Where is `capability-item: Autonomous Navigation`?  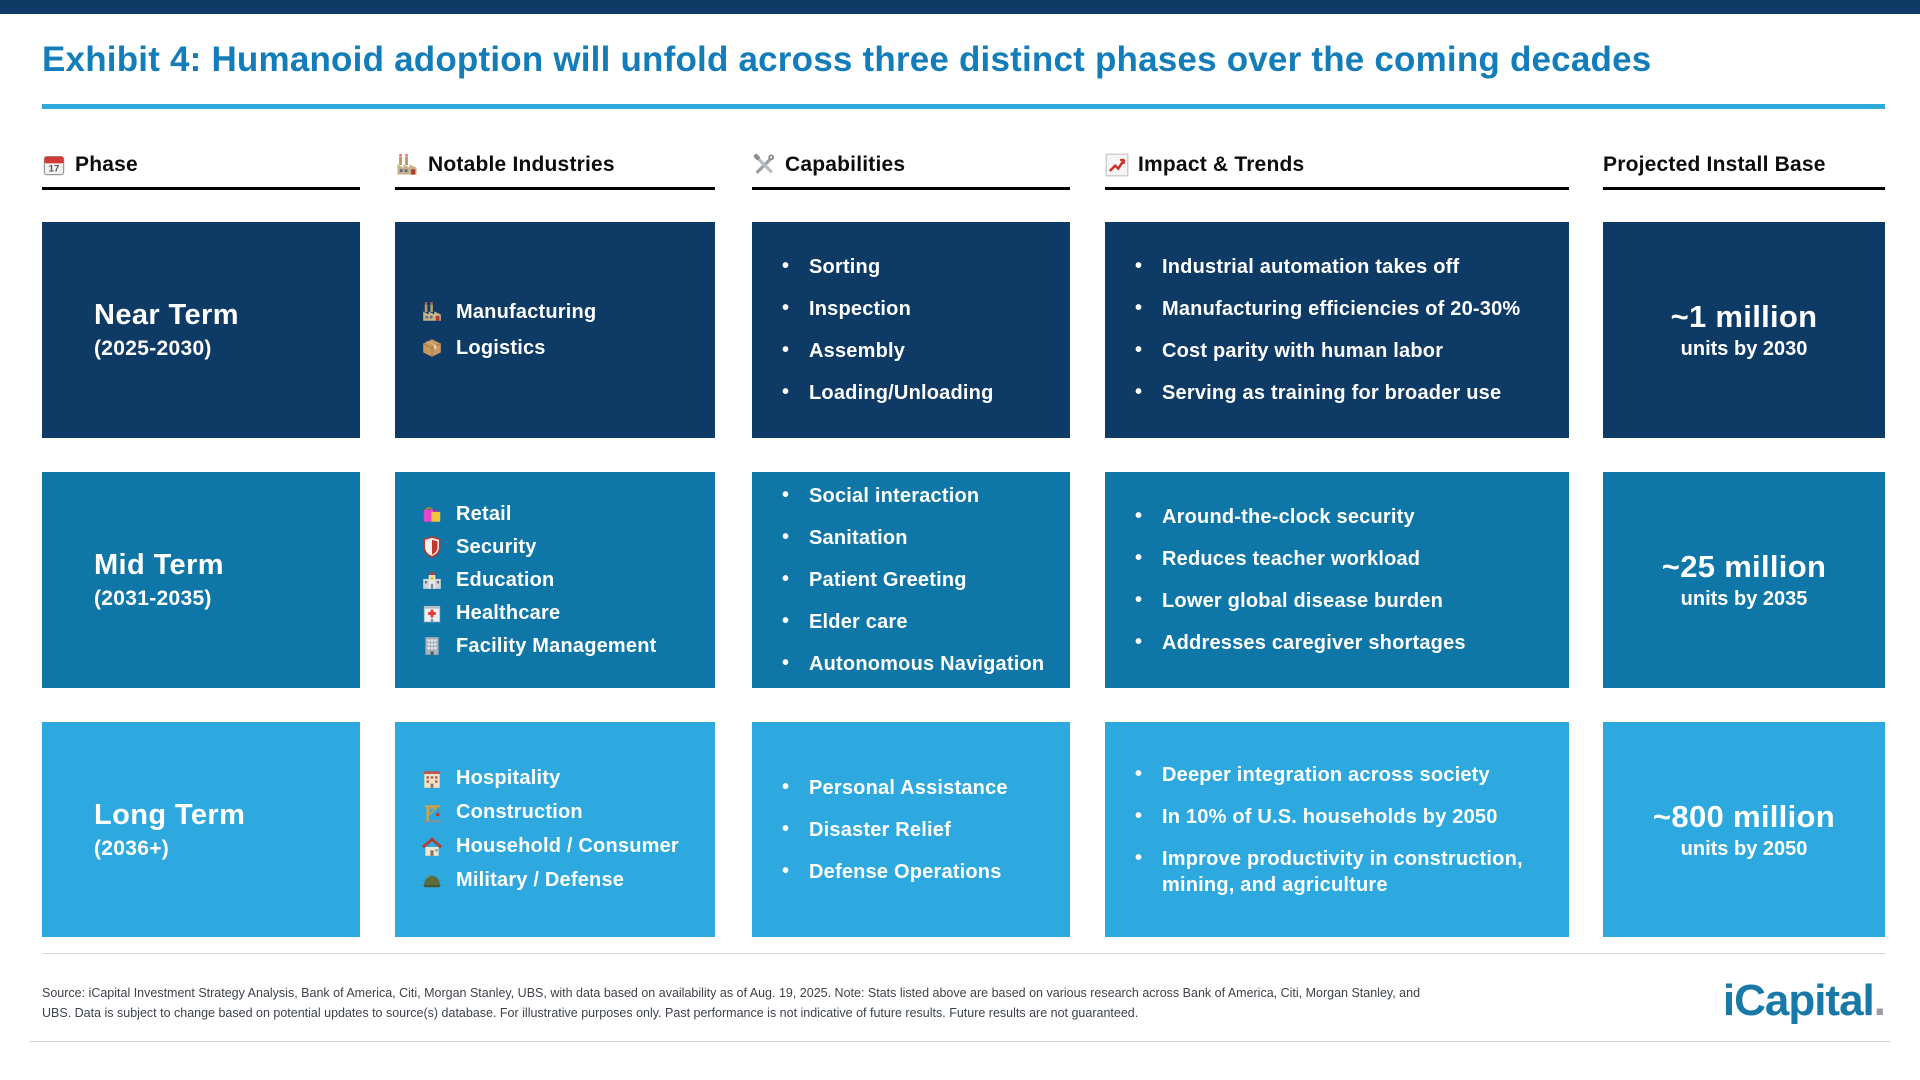 capability-item: Autonomous Navigation is located at coordinates (918, 663).